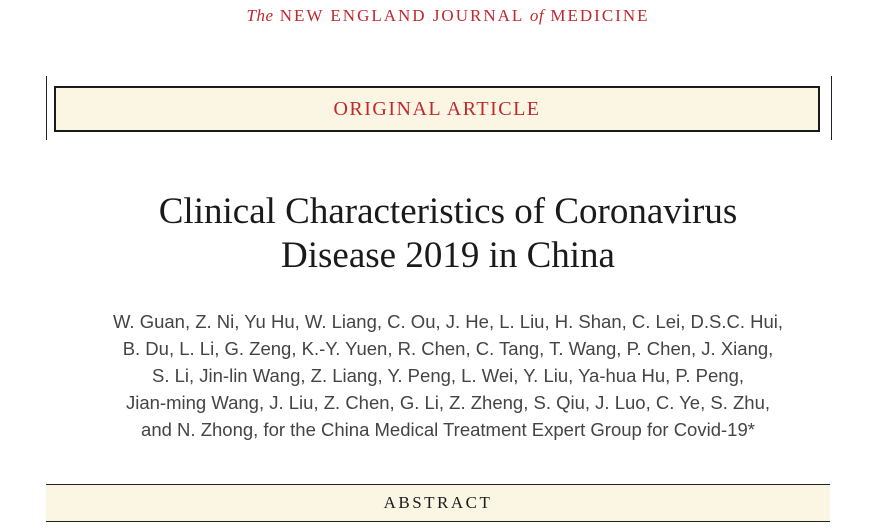 The image size is (896, 532). I want to click on section-label: ORIGINAL ARTICLE, so click(437, 108).